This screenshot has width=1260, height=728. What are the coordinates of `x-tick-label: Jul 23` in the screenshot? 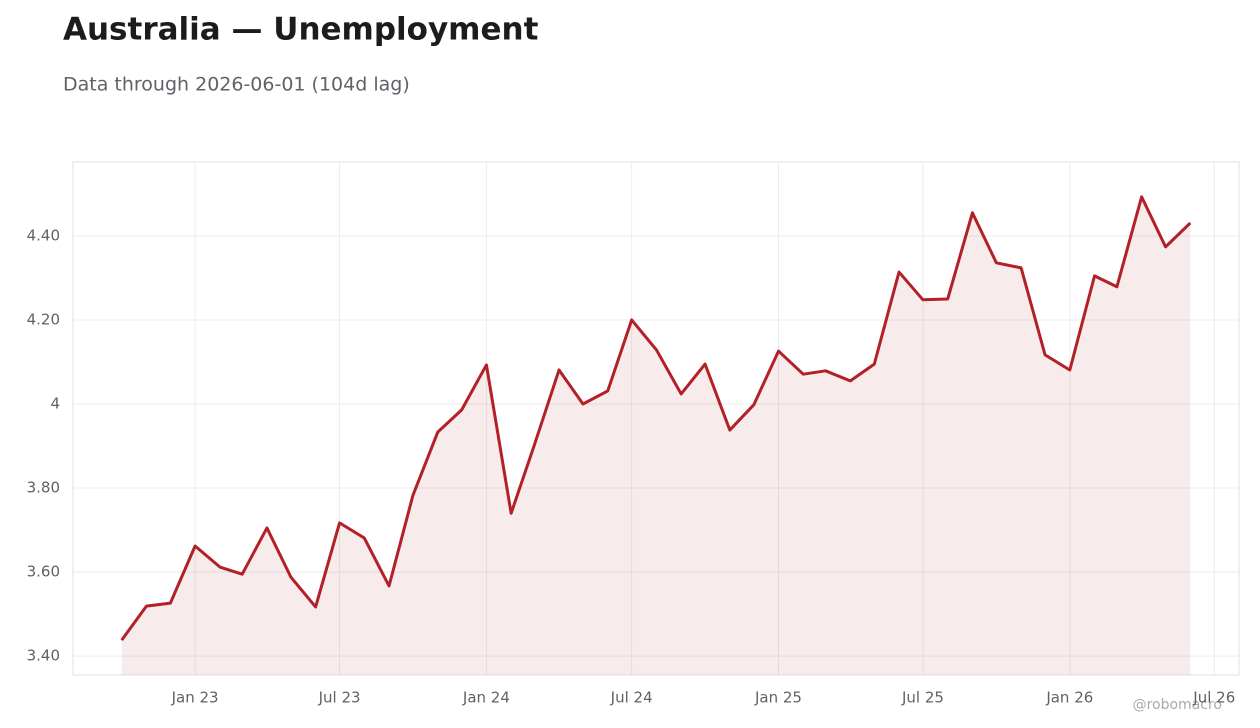 It's located at (339, 698).